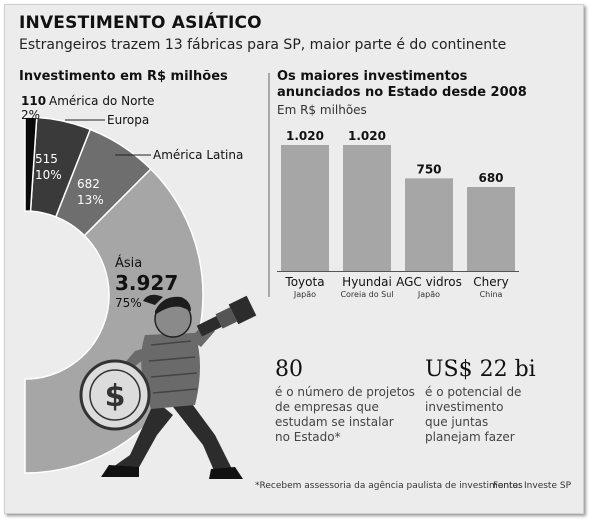 The height and width of the screenshot is (522, 590). What do you see at coordinates (56, 295) in the screenshot?
I see `pie-hole` at bounding box center [56, 295].